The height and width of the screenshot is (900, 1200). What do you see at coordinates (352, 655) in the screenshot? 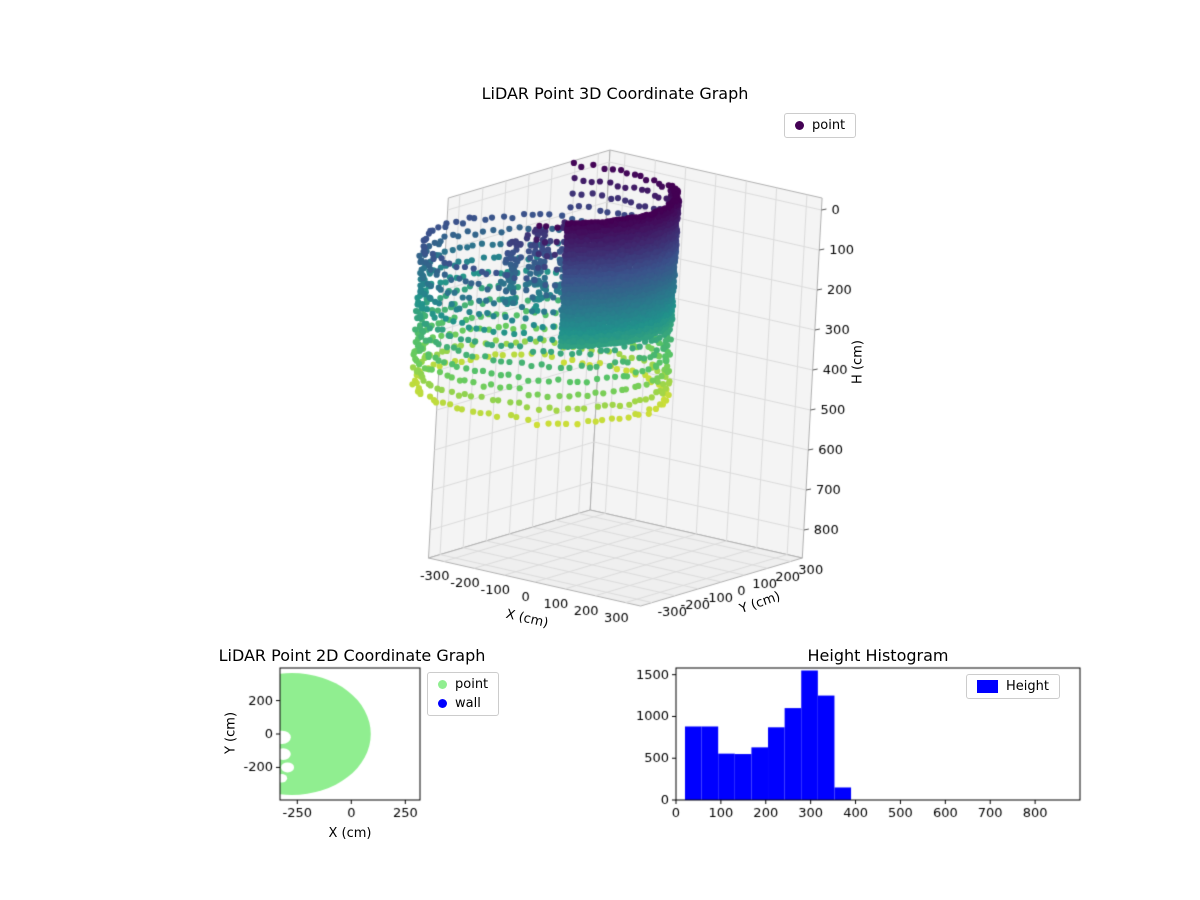
I see `plot2d-title: LiDAR Point 2D Coordinate Graph` at bounding box center [352, 655].